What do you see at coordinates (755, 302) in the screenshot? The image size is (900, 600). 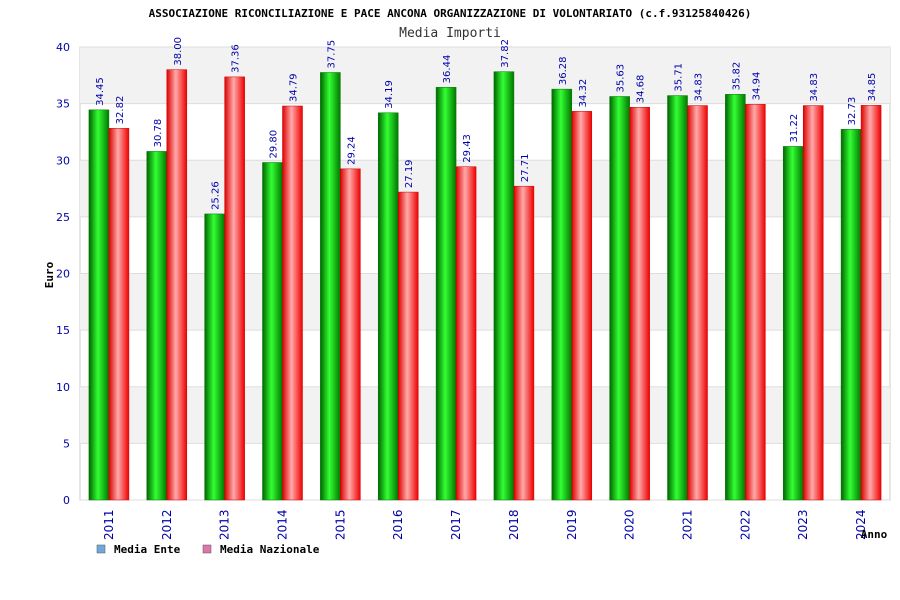 I see `bar-media-nazionale-2022` at bounding box center [755, 302].